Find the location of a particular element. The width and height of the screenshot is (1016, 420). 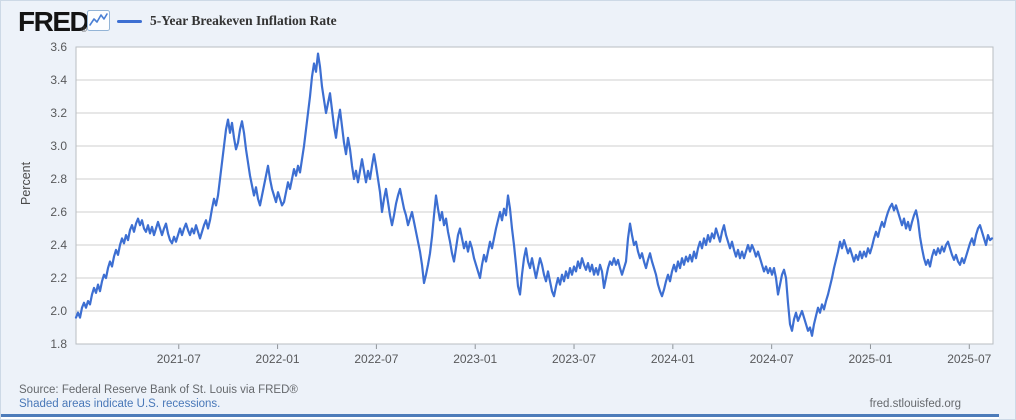

fred-graph-icon is located at coordinates (98, 20).